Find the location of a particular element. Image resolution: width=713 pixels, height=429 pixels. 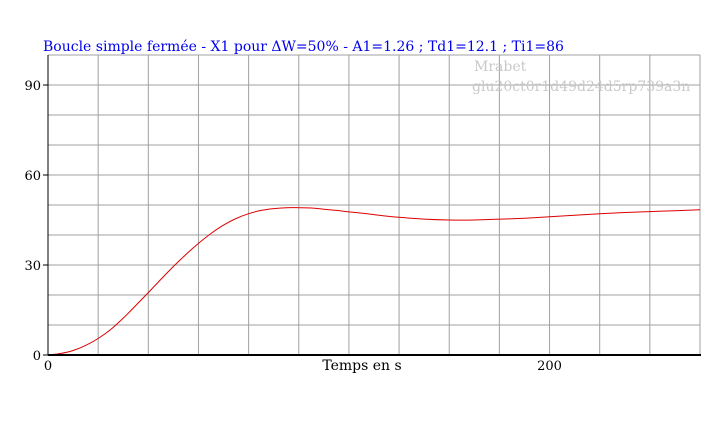

x-tick-label: 200 is located at coordinates (549, 366).